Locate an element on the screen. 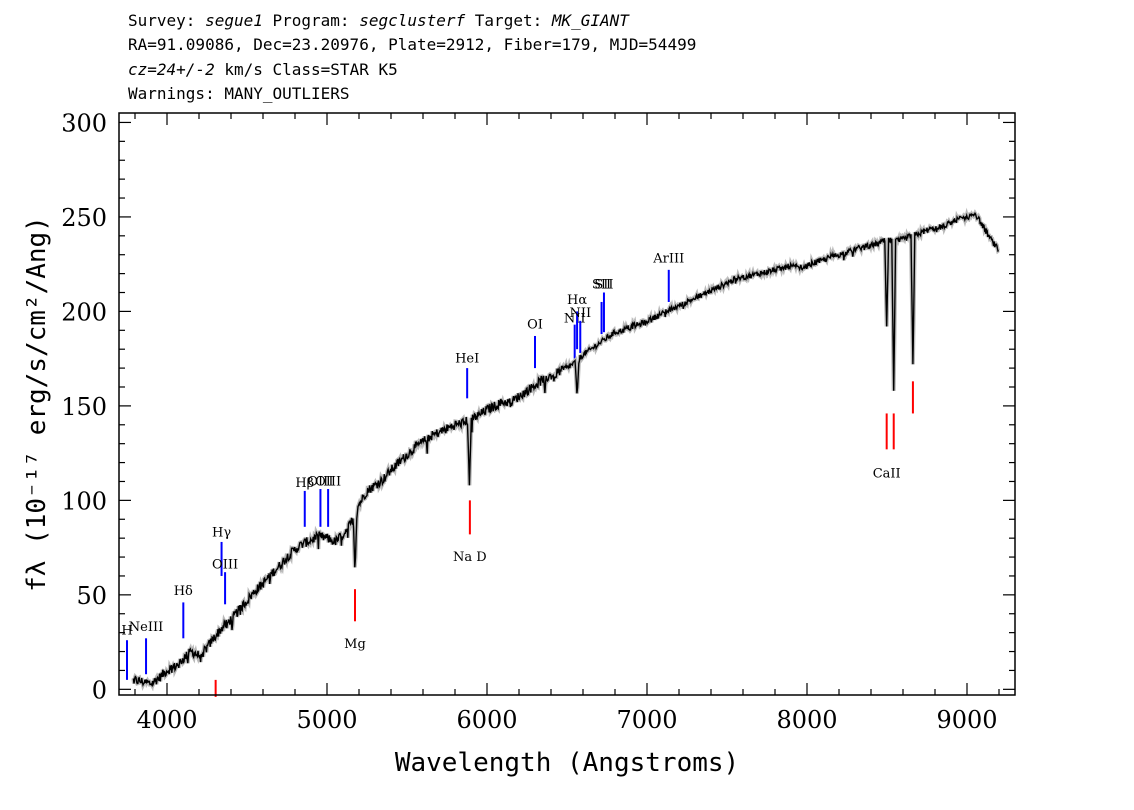 The height and width of the screenshot is (810, 1134). target-value: MK_GIANT is located at coordinates (590, 20).